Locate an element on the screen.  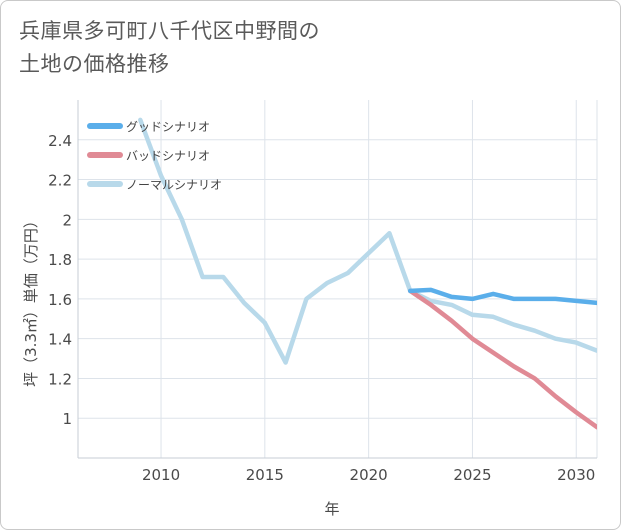
y-tick-label: 1.2 is located at coordinates (60, 379).